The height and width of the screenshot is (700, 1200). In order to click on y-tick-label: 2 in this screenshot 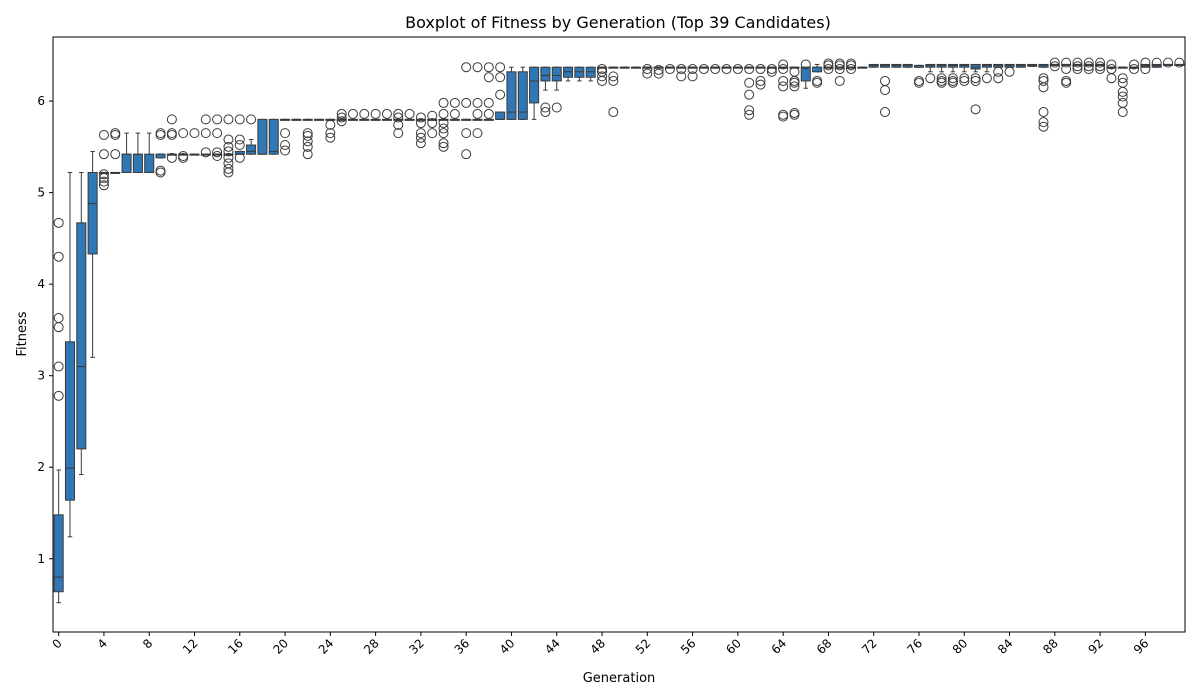, I will do `click(41, 467)`.